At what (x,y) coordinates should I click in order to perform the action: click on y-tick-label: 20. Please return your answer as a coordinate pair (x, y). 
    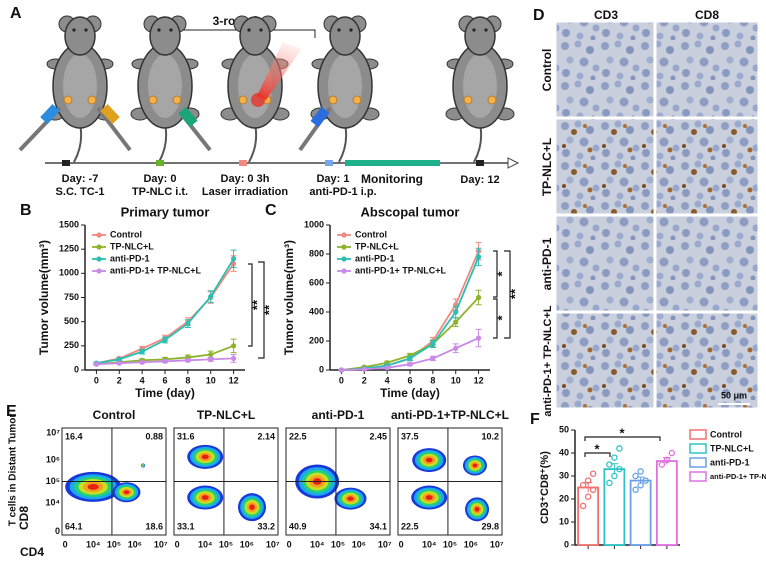
    Looking at the image, I should click on (564, 498).